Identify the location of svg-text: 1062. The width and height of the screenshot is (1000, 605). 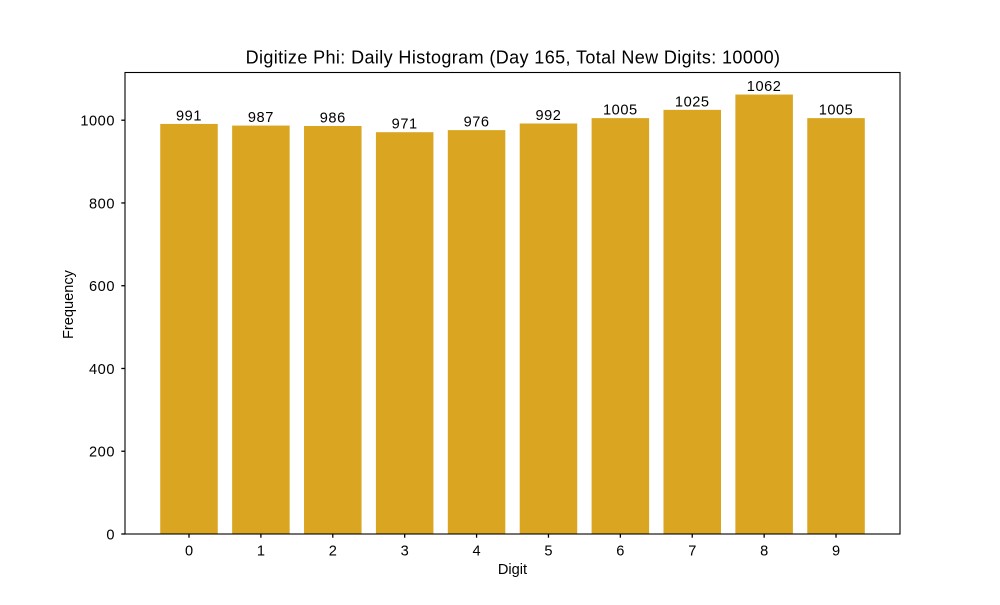
(764, 87).